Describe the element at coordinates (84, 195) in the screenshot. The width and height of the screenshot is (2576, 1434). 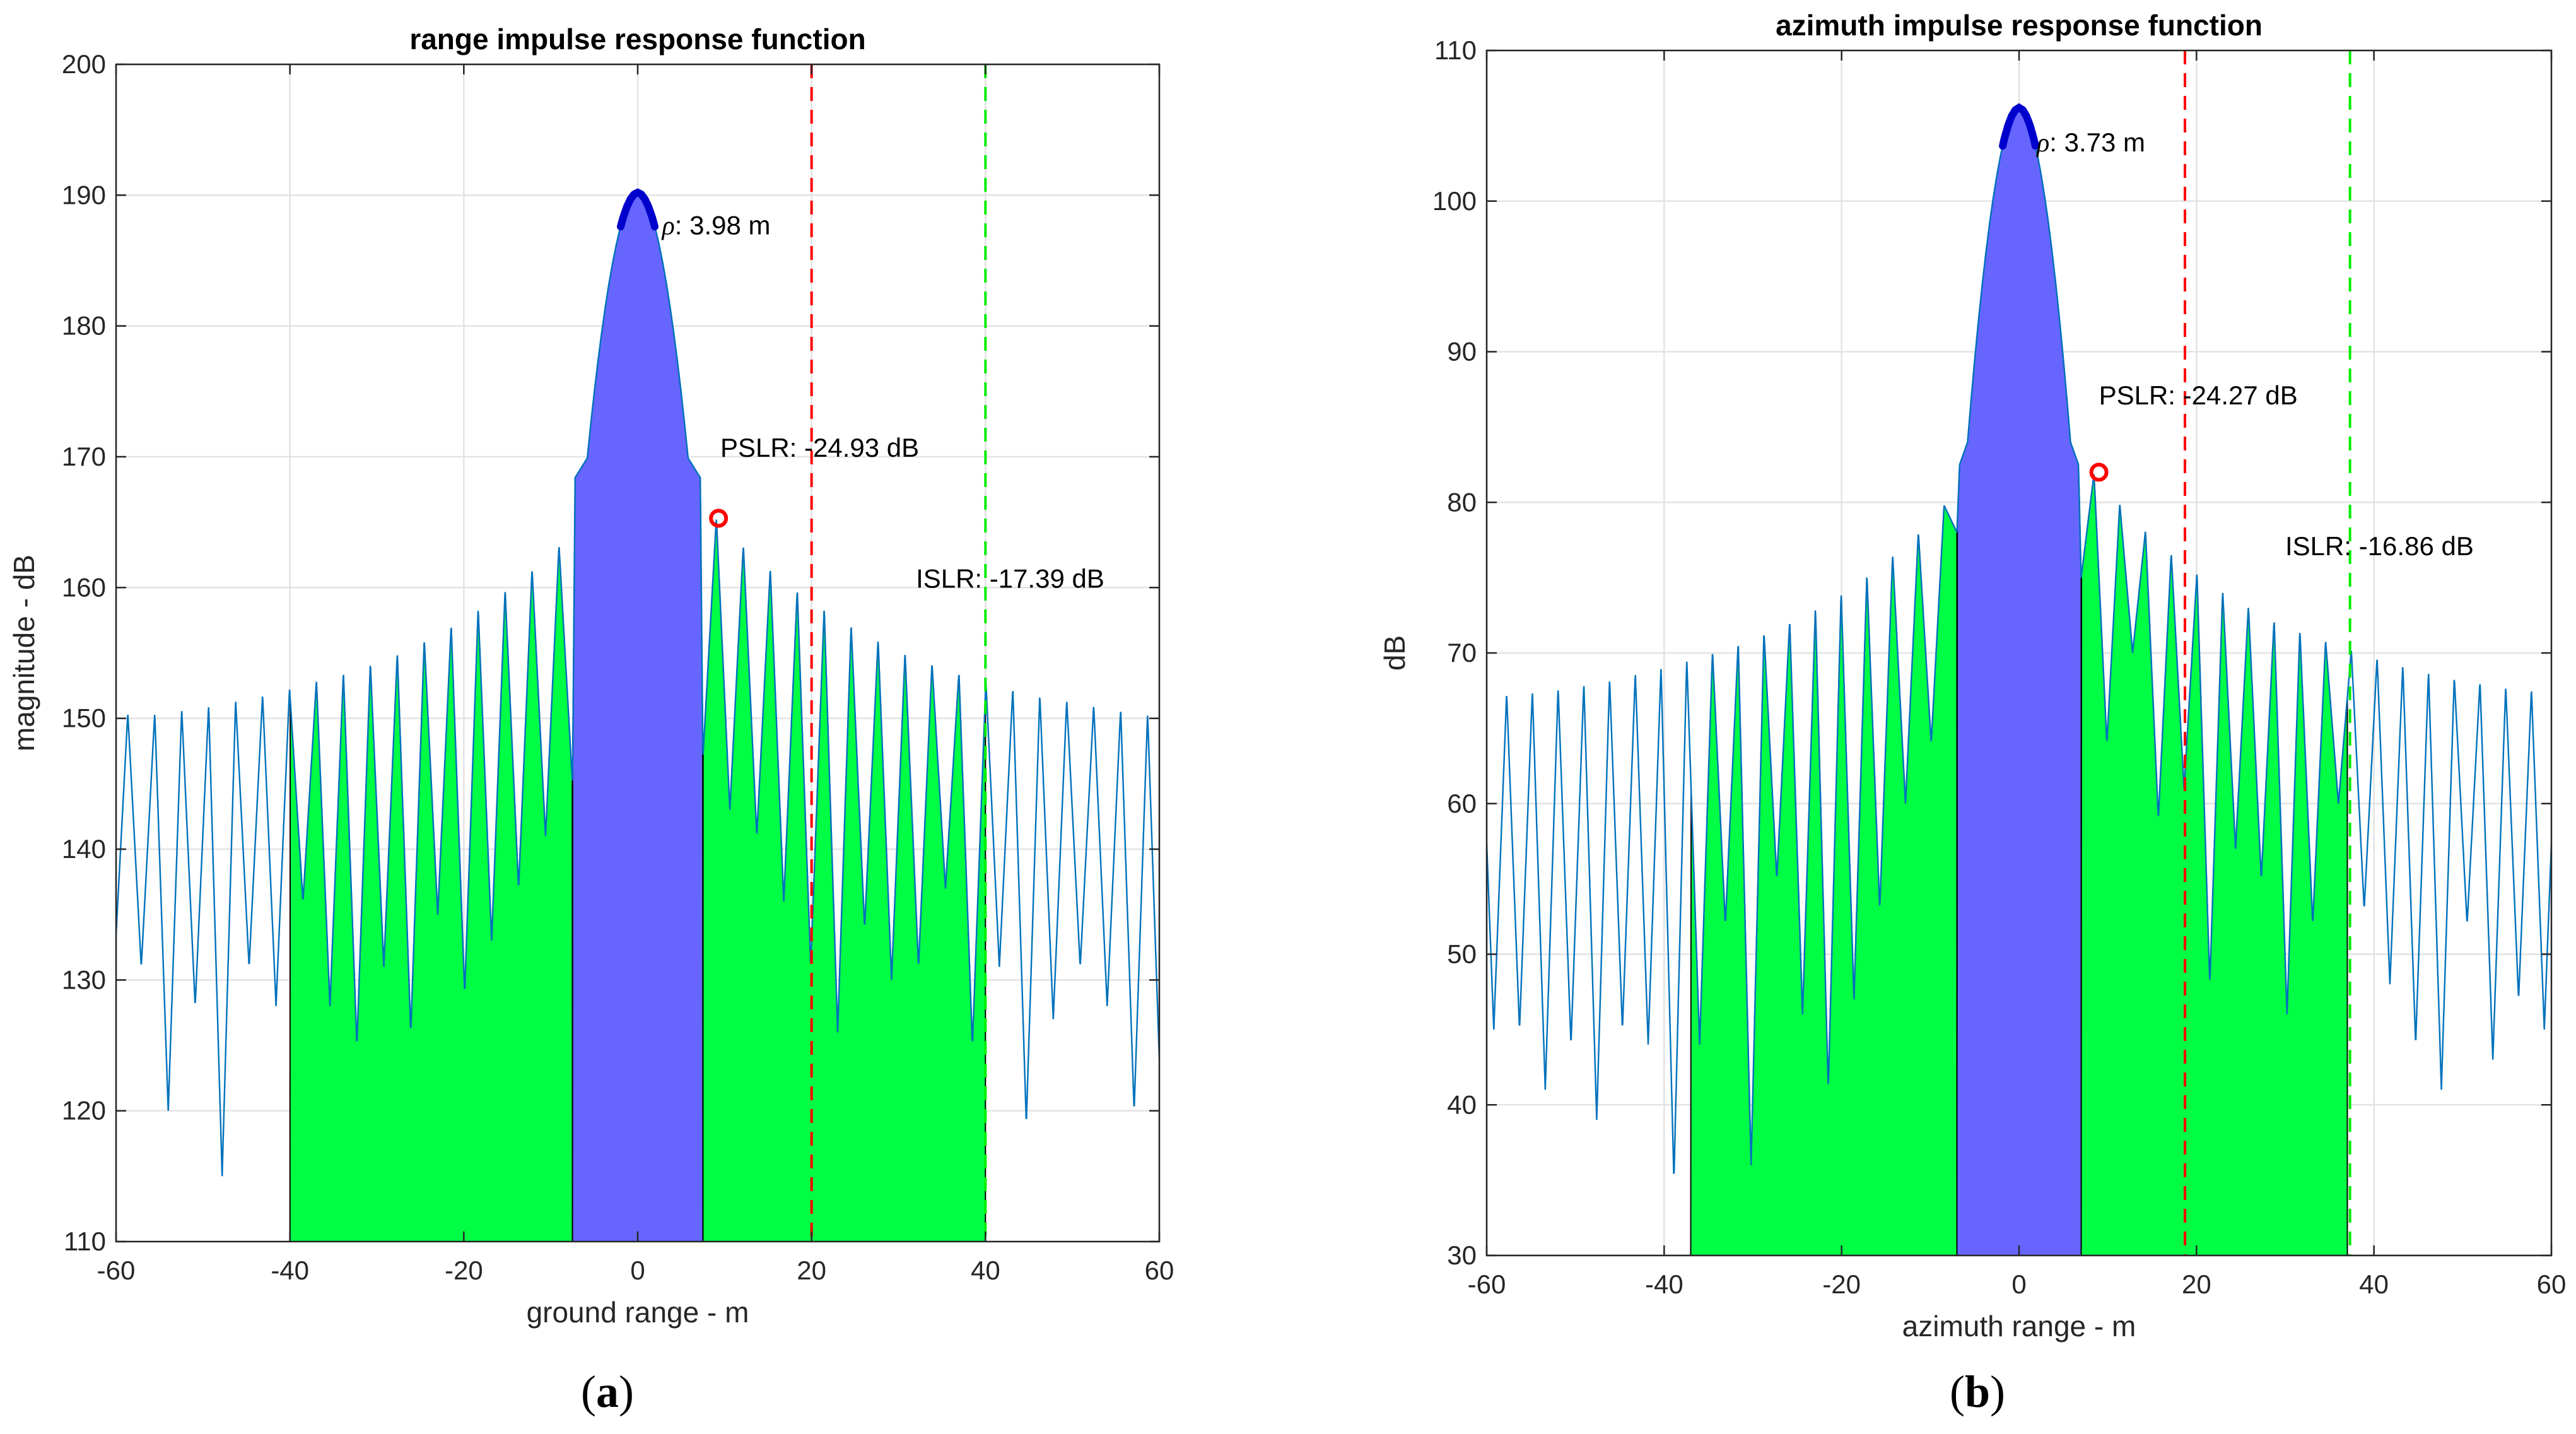
I see `tick-label-y-a-190: 190` at that location.